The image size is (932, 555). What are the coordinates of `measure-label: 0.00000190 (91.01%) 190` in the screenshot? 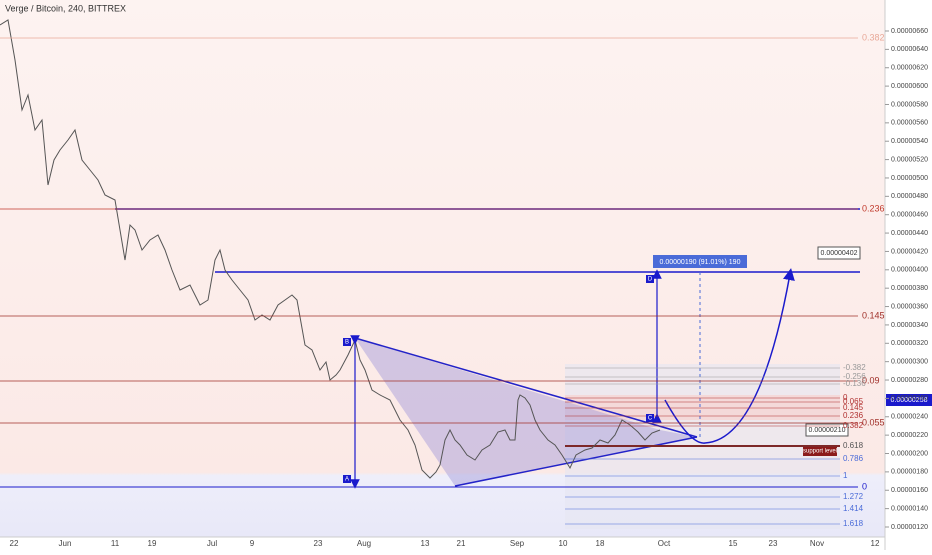 It's located at (700, 262).